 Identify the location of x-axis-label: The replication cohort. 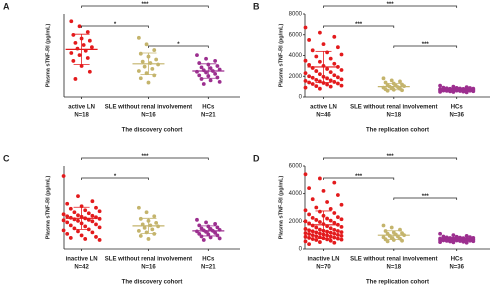
(397, 283).